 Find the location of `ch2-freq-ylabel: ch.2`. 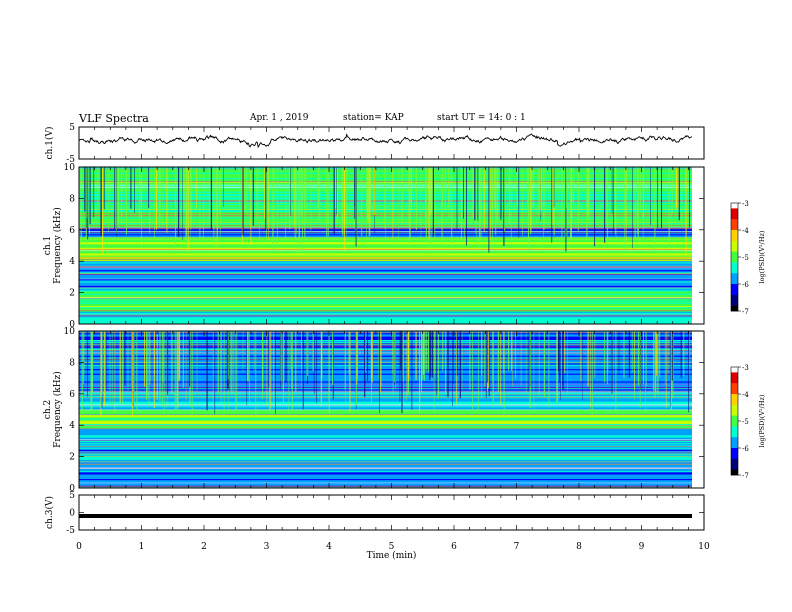

ch2-freq-ylabel: ch.2 is located at coordinates (48, 409).